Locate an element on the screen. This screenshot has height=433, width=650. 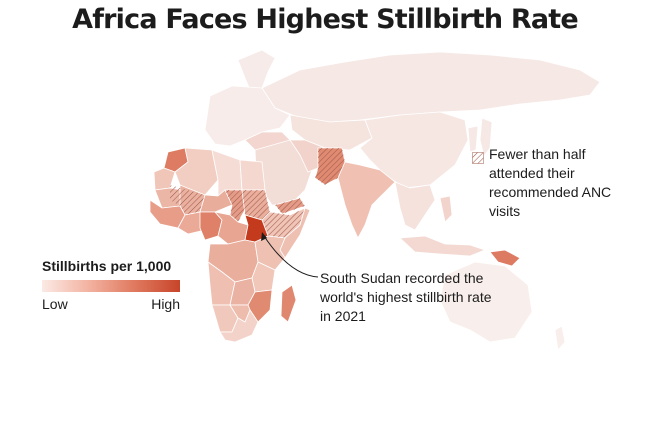
region-philippines is located at coordinates (446, 209).